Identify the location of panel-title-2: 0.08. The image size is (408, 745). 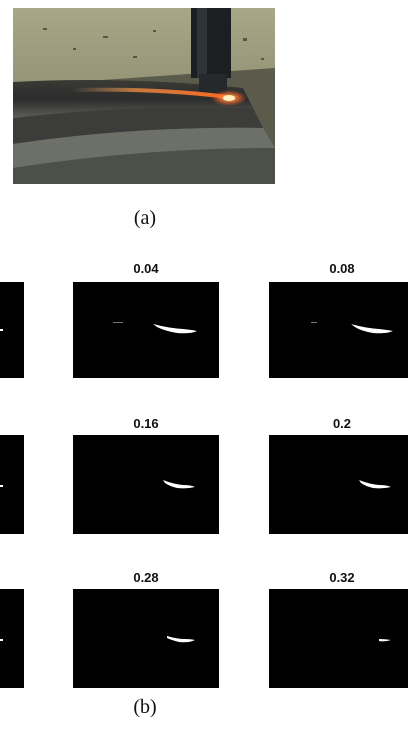
(342, 268).